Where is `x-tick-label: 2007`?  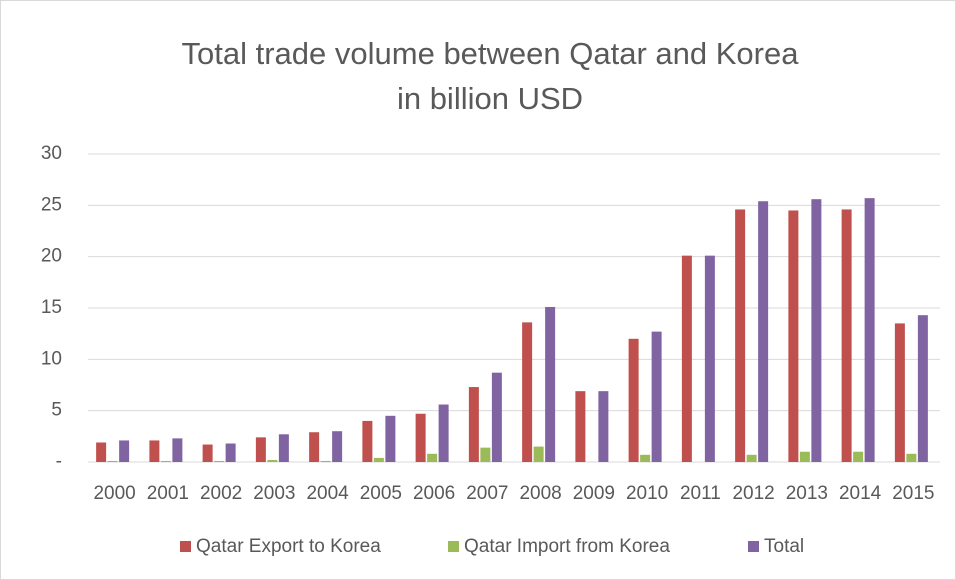
x-tick-label: 2007 is located at coordinates (487, 493).